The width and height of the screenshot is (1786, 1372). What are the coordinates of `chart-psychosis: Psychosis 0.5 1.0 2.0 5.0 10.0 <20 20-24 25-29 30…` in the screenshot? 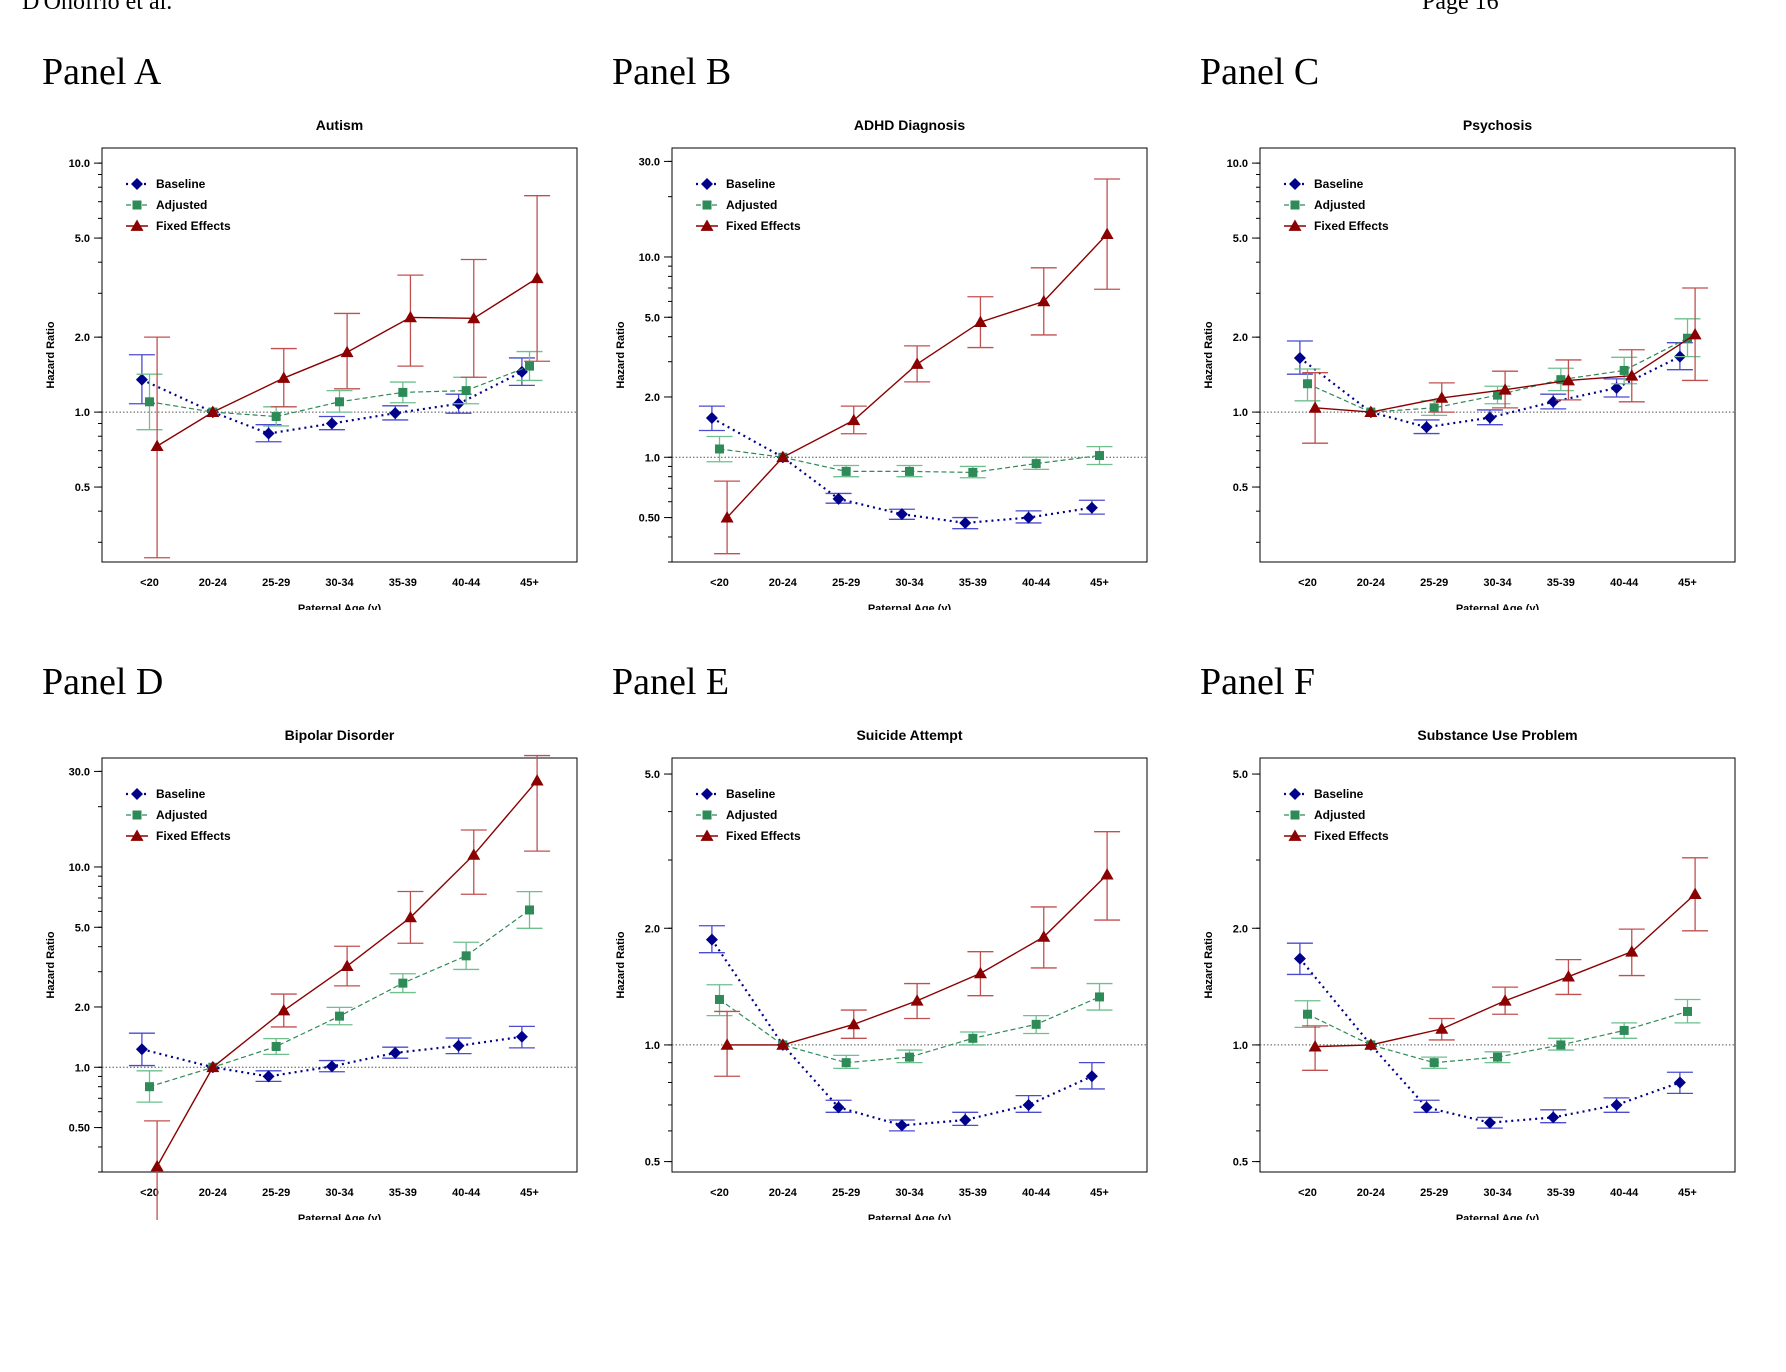 It's located at (1469, 363).